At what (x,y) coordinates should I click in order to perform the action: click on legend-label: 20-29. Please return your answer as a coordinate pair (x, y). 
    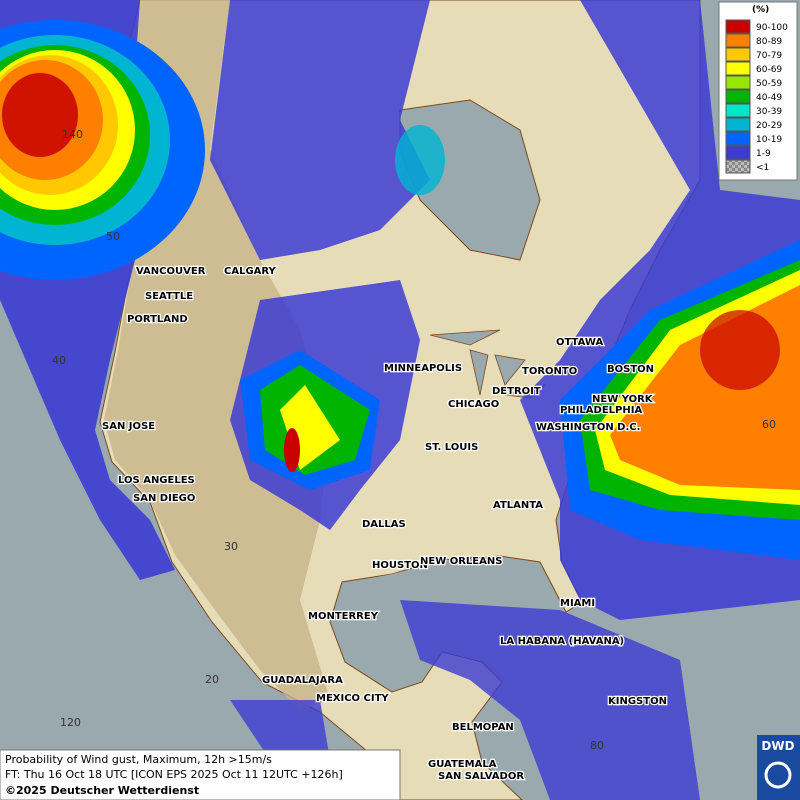
    Looking at the image, I should click on (769, 126).